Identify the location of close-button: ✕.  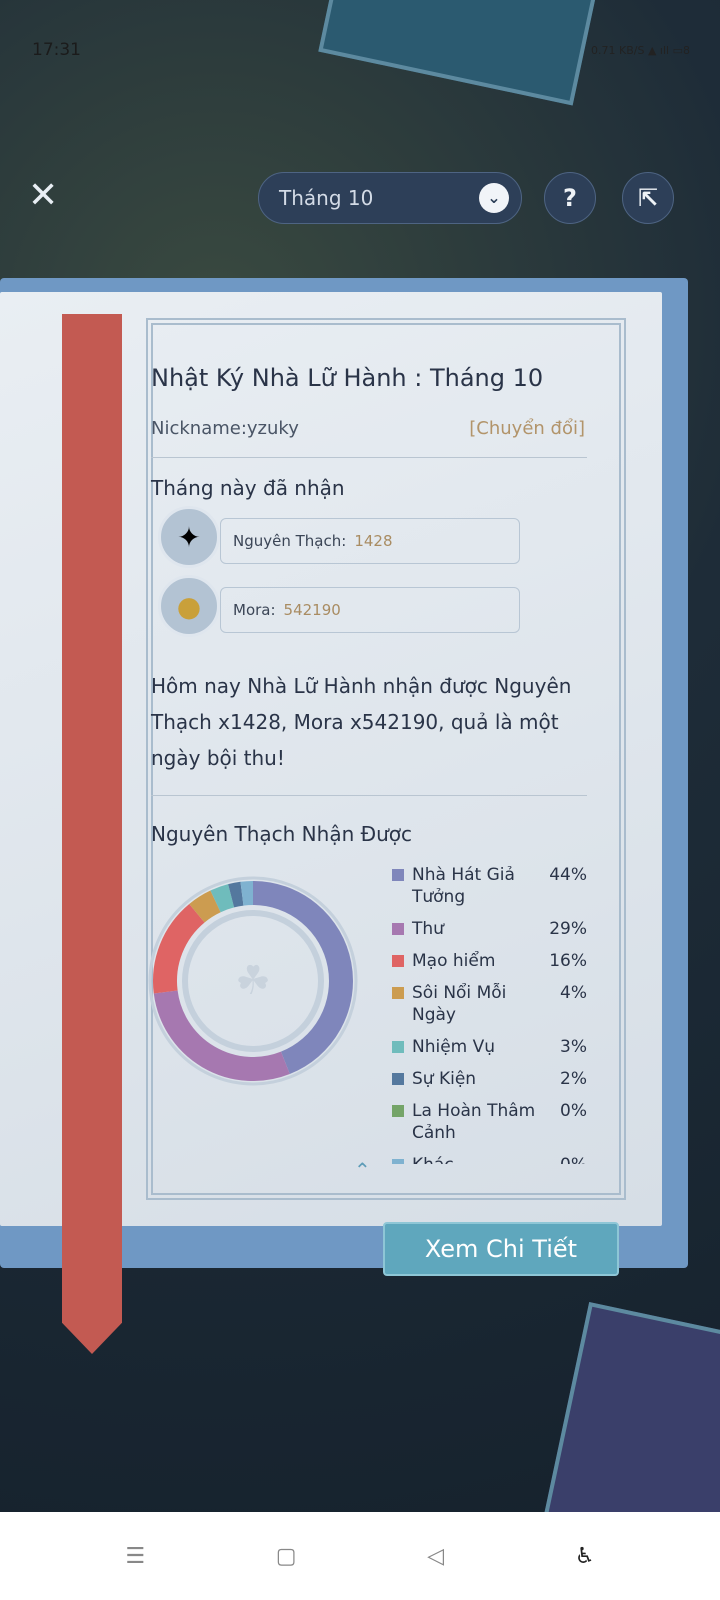
(43, 195).